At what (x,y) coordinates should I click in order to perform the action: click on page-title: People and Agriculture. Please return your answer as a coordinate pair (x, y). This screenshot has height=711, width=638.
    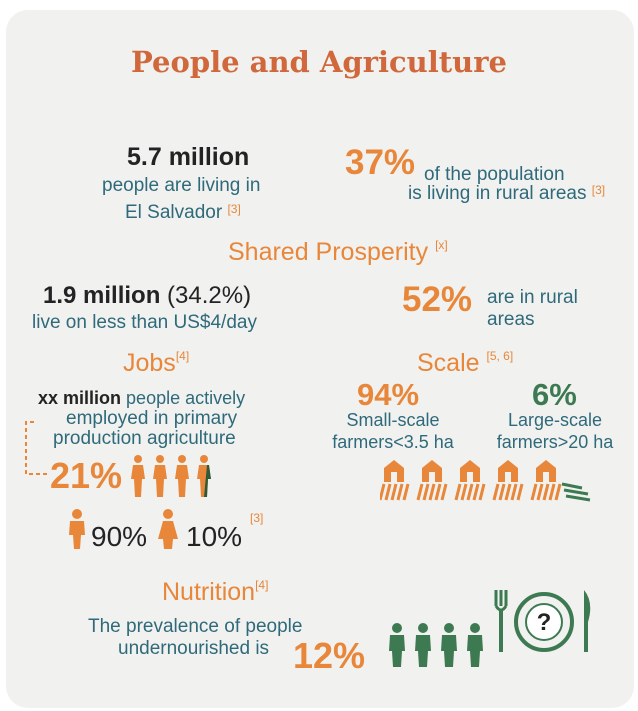
    Looking at the image, I should click on (319, 62).